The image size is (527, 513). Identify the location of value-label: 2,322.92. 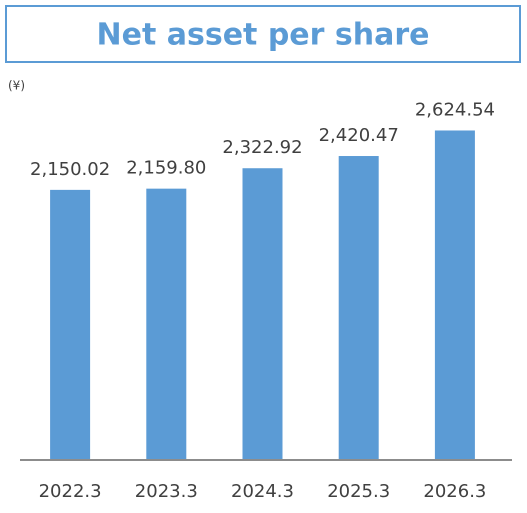
(262, 147).